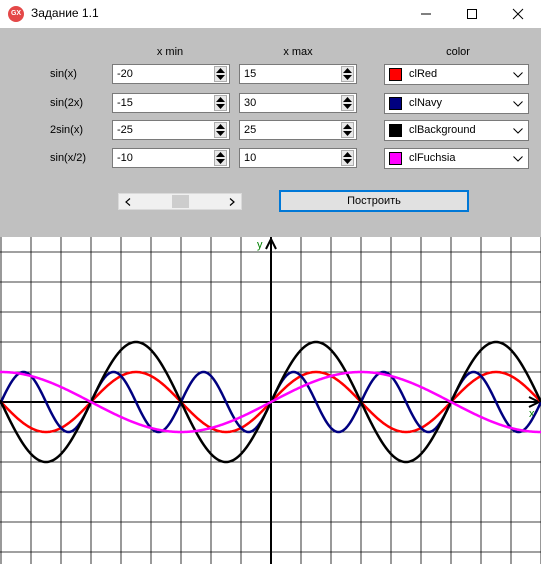 Image resolution: width=541 pixels, height=564 pixels. I want to click on color-select-2sinx: clBackground, so click(456, 130).